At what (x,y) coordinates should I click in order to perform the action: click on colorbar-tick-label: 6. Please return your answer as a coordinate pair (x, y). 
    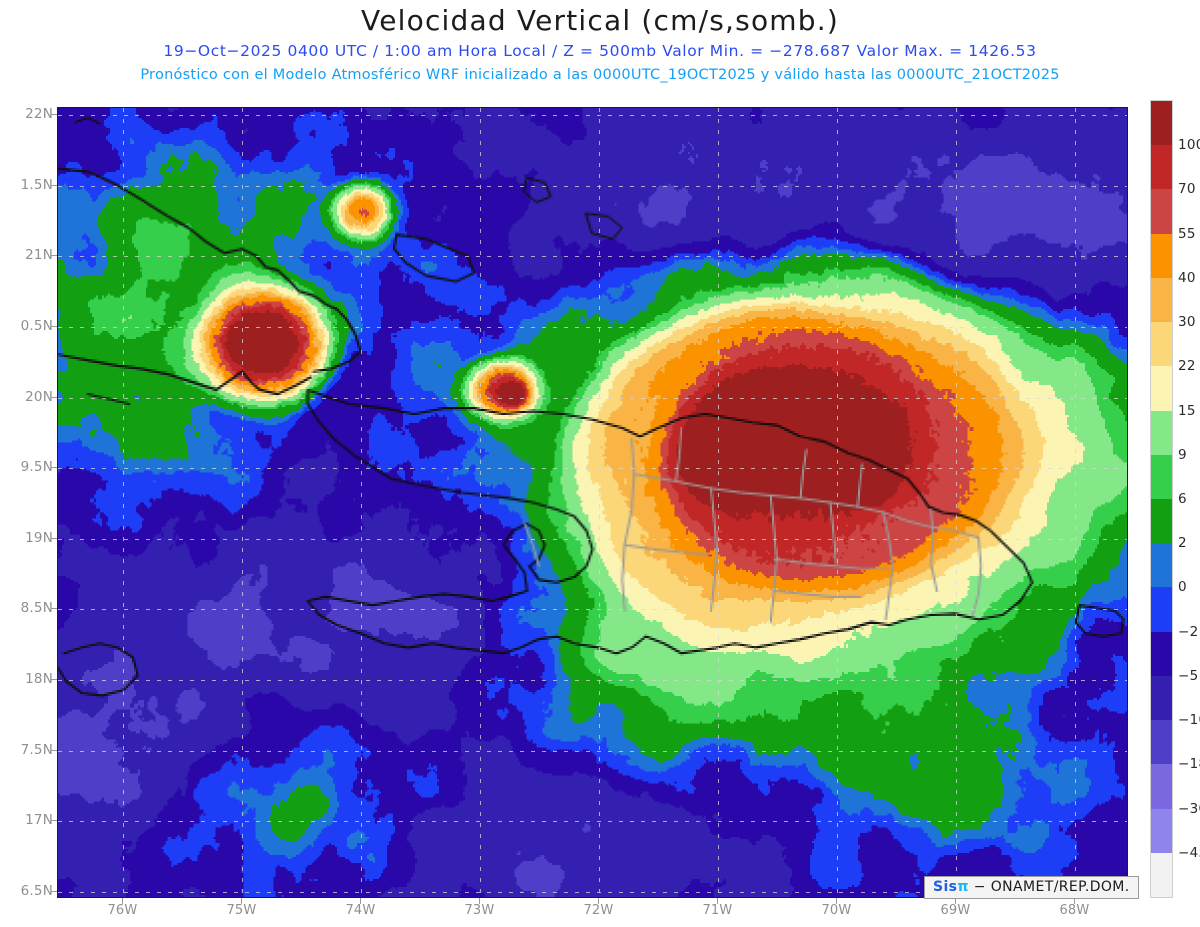
    Looking at the image, I should click on (1182, 499).